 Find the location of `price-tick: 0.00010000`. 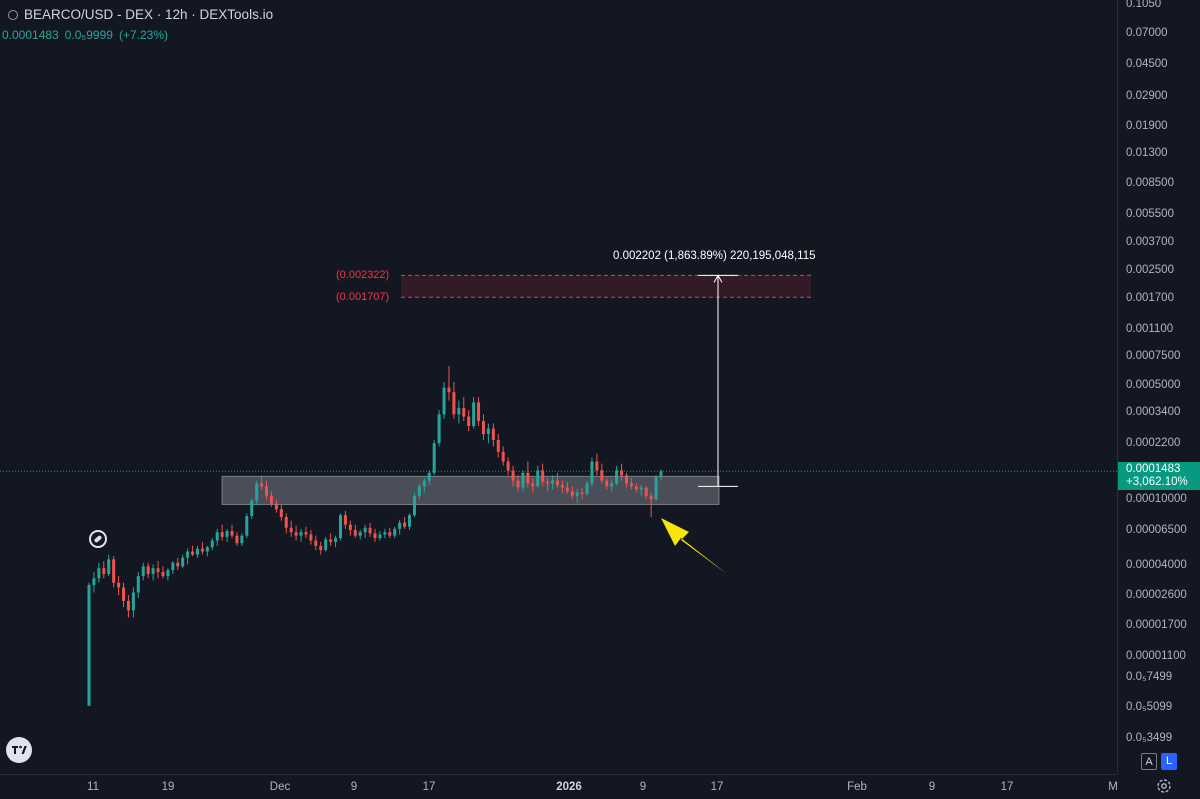

price-tick: 0.00010000 is located at coordinates (1156, 499).